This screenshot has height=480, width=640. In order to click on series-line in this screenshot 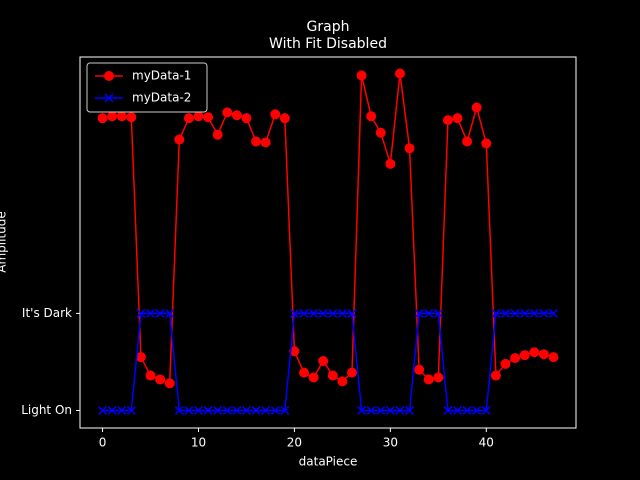, I will do `click(328, 362)`.